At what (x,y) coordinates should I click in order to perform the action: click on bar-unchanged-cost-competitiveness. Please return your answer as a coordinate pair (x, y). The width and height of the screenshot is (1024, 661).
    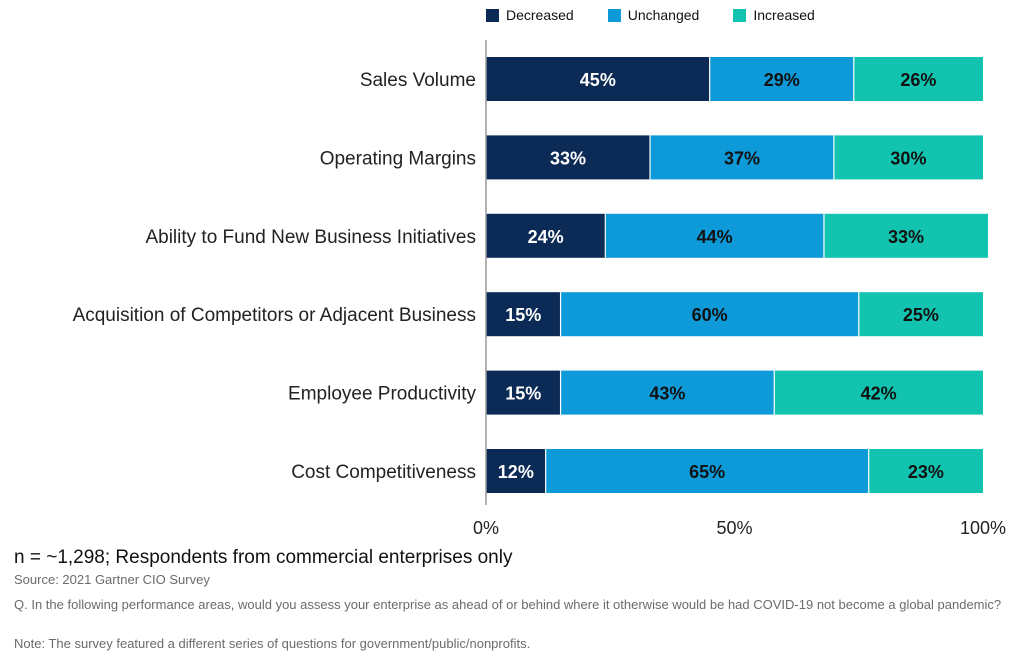
    Looking at the image, I should click on (707, 471).